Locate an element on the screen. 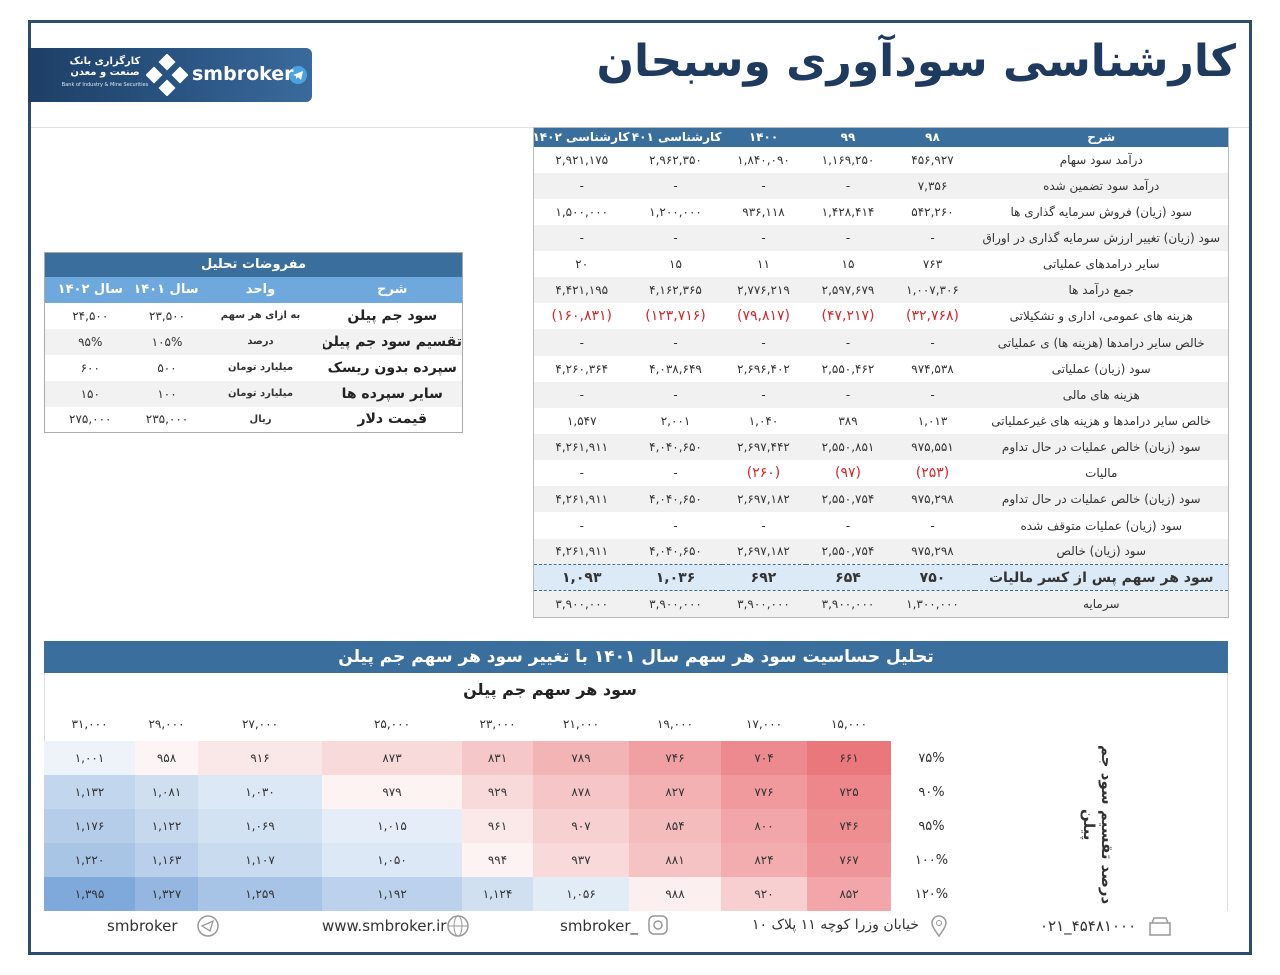 The image size is (1280, 975). cell: ۲۴,۵۰۰ is located at coordinates (90, 315).